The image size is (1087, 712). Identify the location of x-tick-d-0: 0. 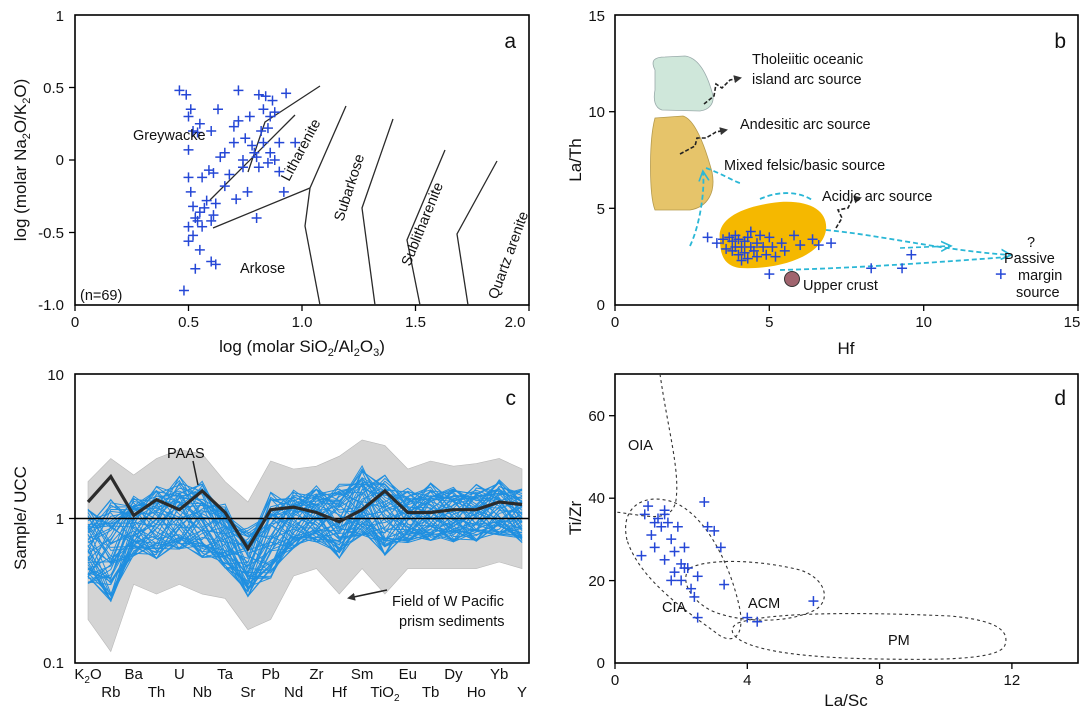
(615, 680).